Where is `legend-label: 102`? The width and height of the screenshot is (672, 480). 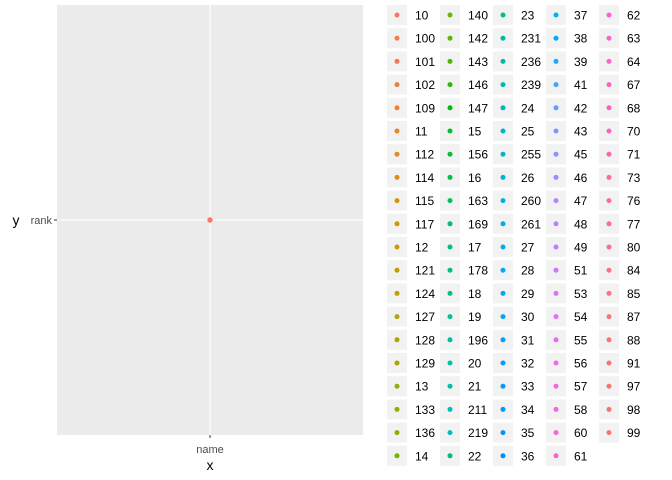 legend-label: 102 is located at coordinates (425, 85).